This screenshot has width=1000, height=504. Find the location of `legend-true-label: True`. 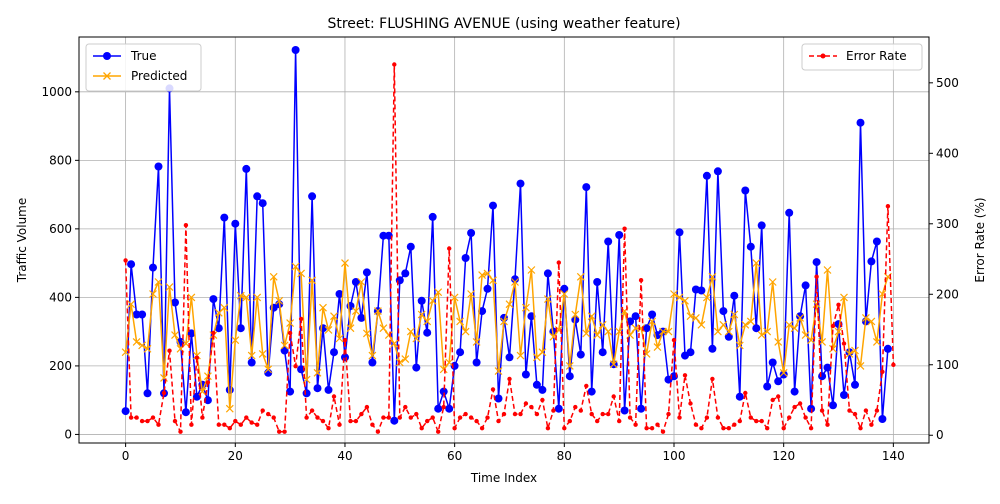

legend-true-label: True is located at coordinates (143, 56).